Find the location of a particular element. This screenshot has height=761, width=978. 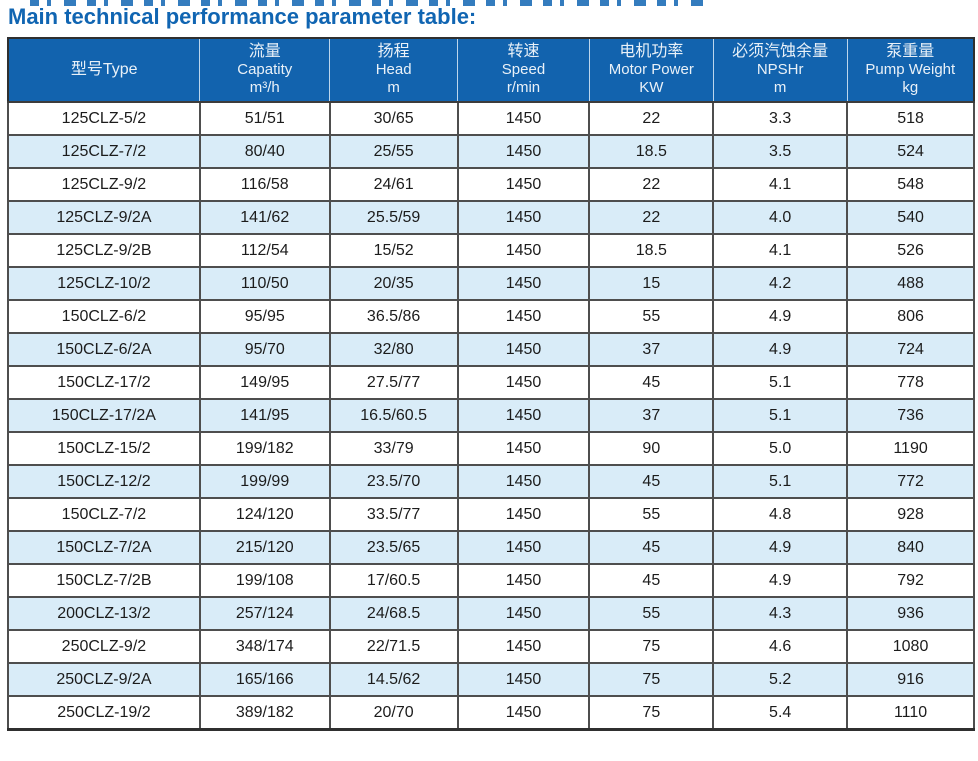

table-row: 125CLZ-9/2A 141/62 25.5/59 1450 22 4.0 540 is located at coordinates (491, 217).